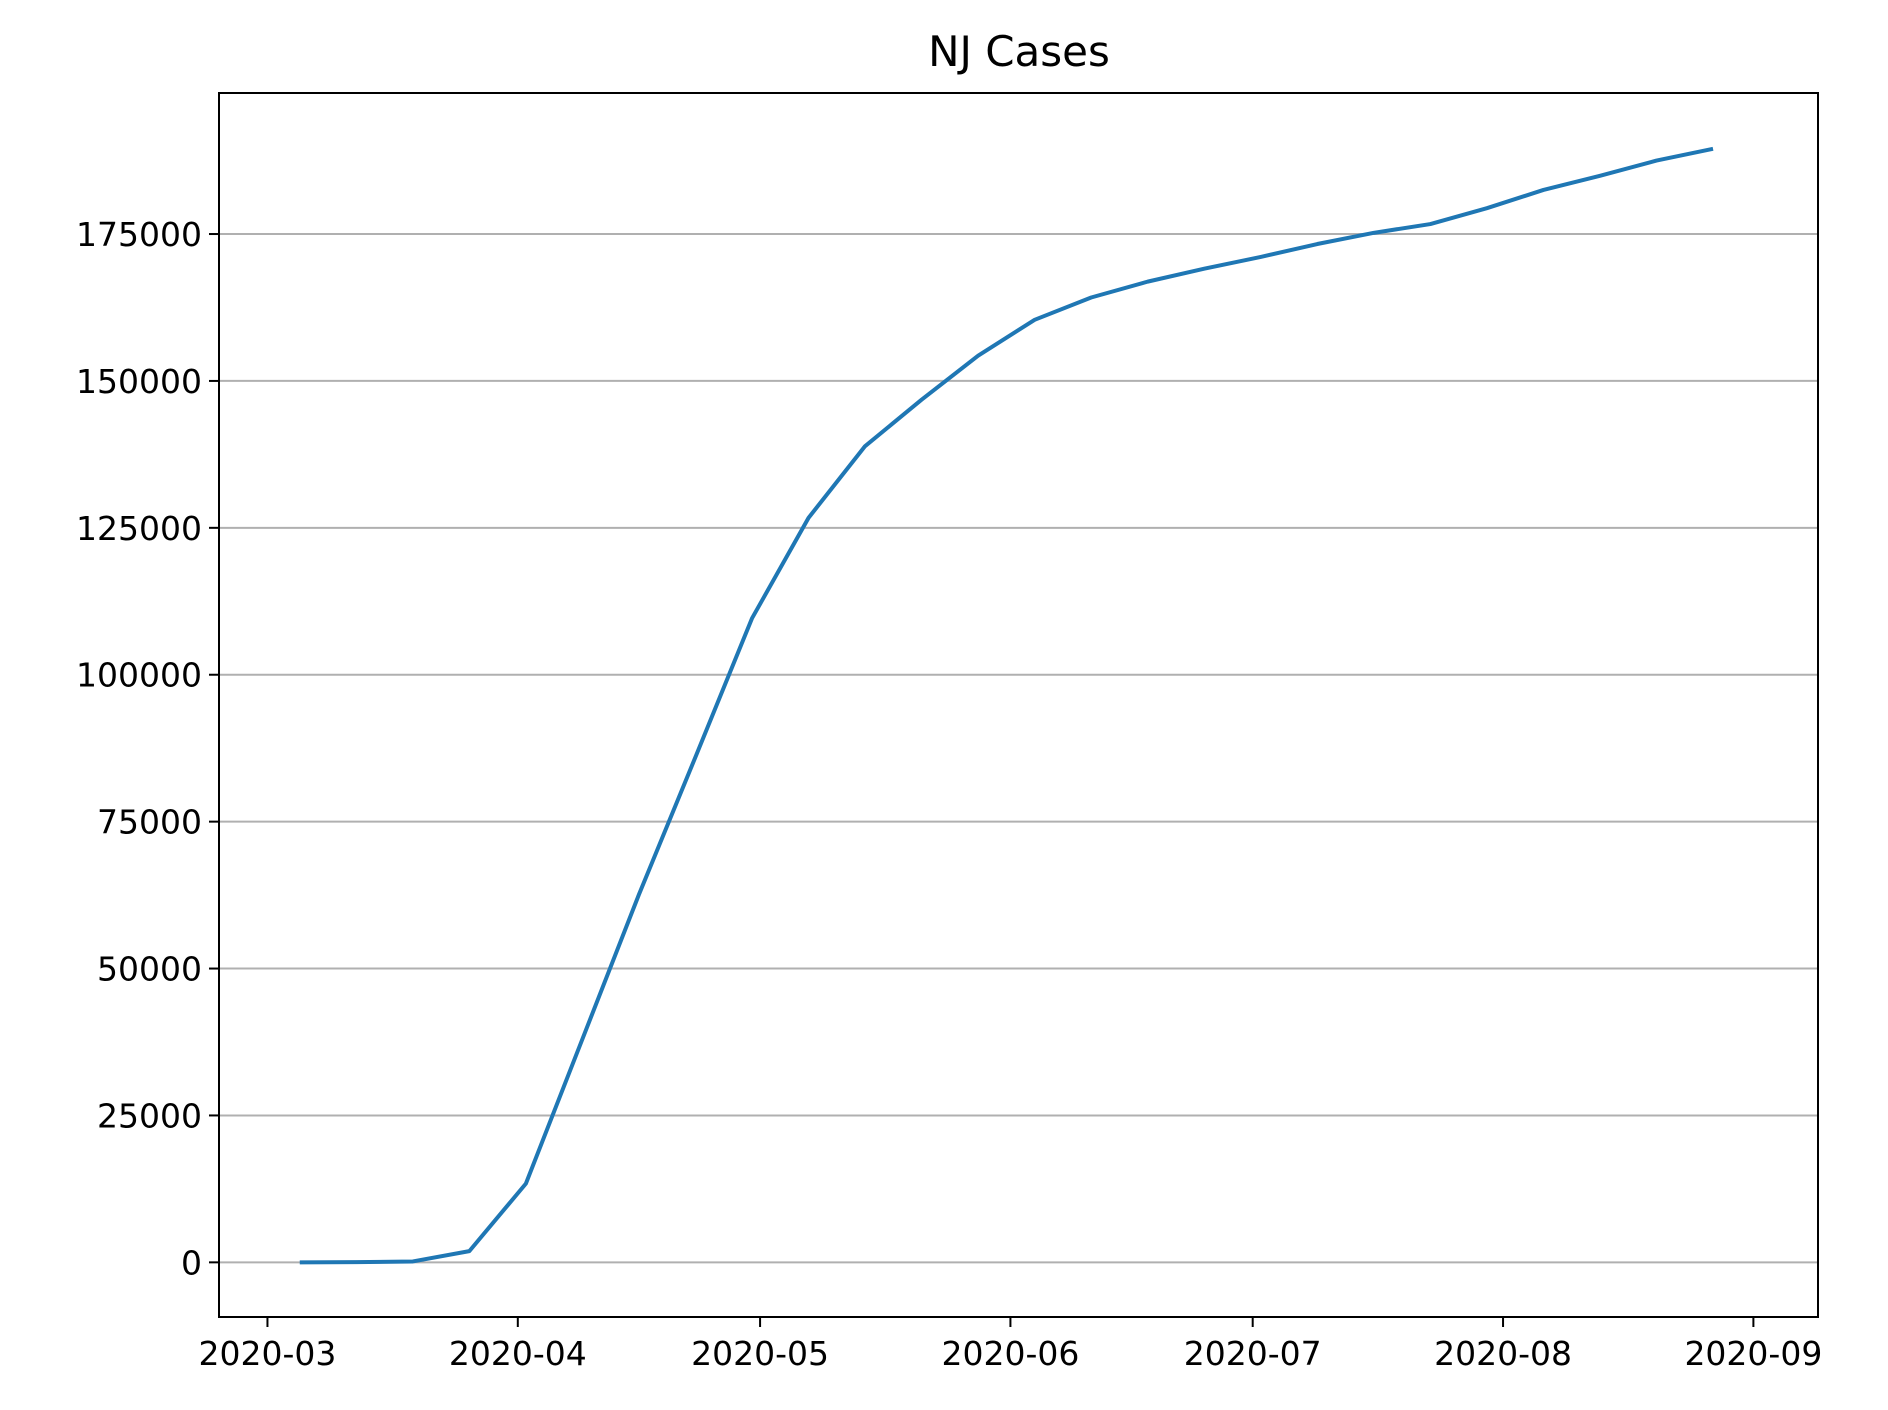  I want to click on x-tick-label: 2020-04, so click(518, 1353).